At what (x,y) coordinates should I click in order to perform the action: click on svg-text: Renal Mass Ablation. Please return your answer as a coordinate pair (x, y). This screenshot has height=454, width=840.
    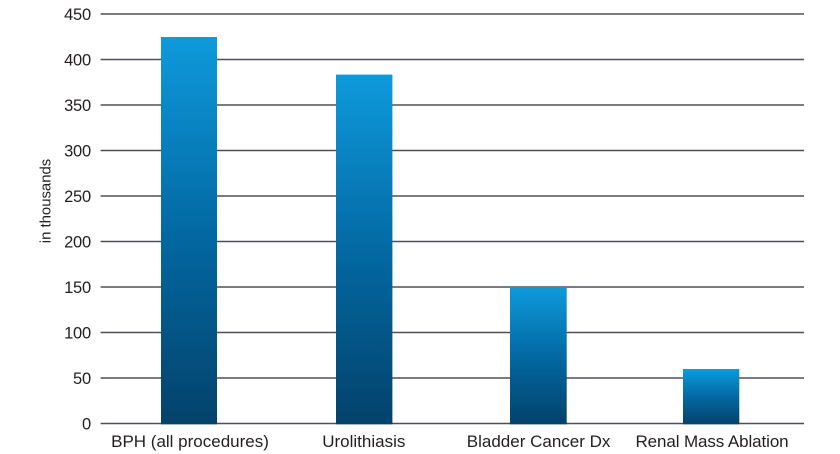
    Looking at the image, I should click on (711, 441).